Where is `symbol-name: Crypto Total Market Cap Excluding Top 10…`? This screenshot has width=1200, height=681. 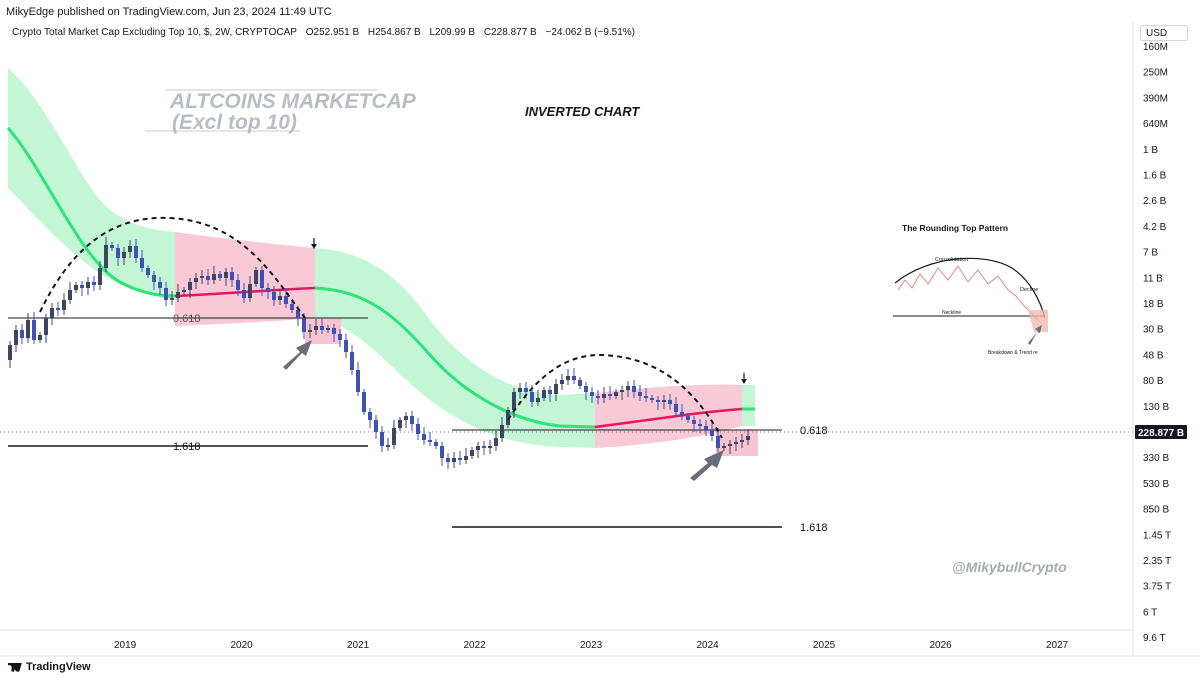
symbol-name: Crypto Total Market Cap Excluding Top 10… is located at coordinates (154, 32).